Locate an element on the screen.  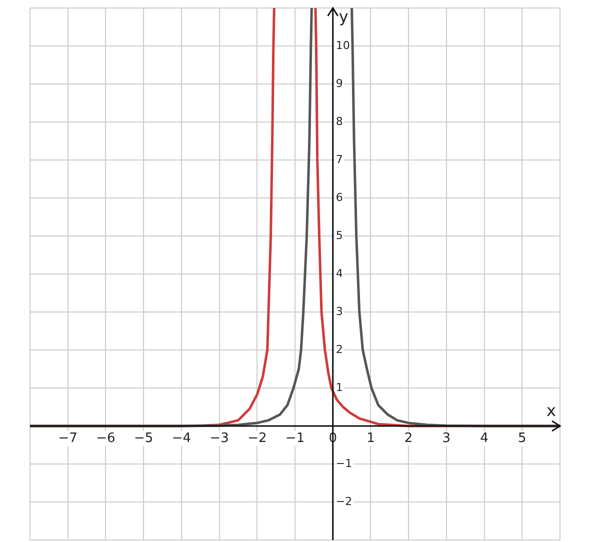
y-tick-label: 6 is located at coordinates (339, 197).